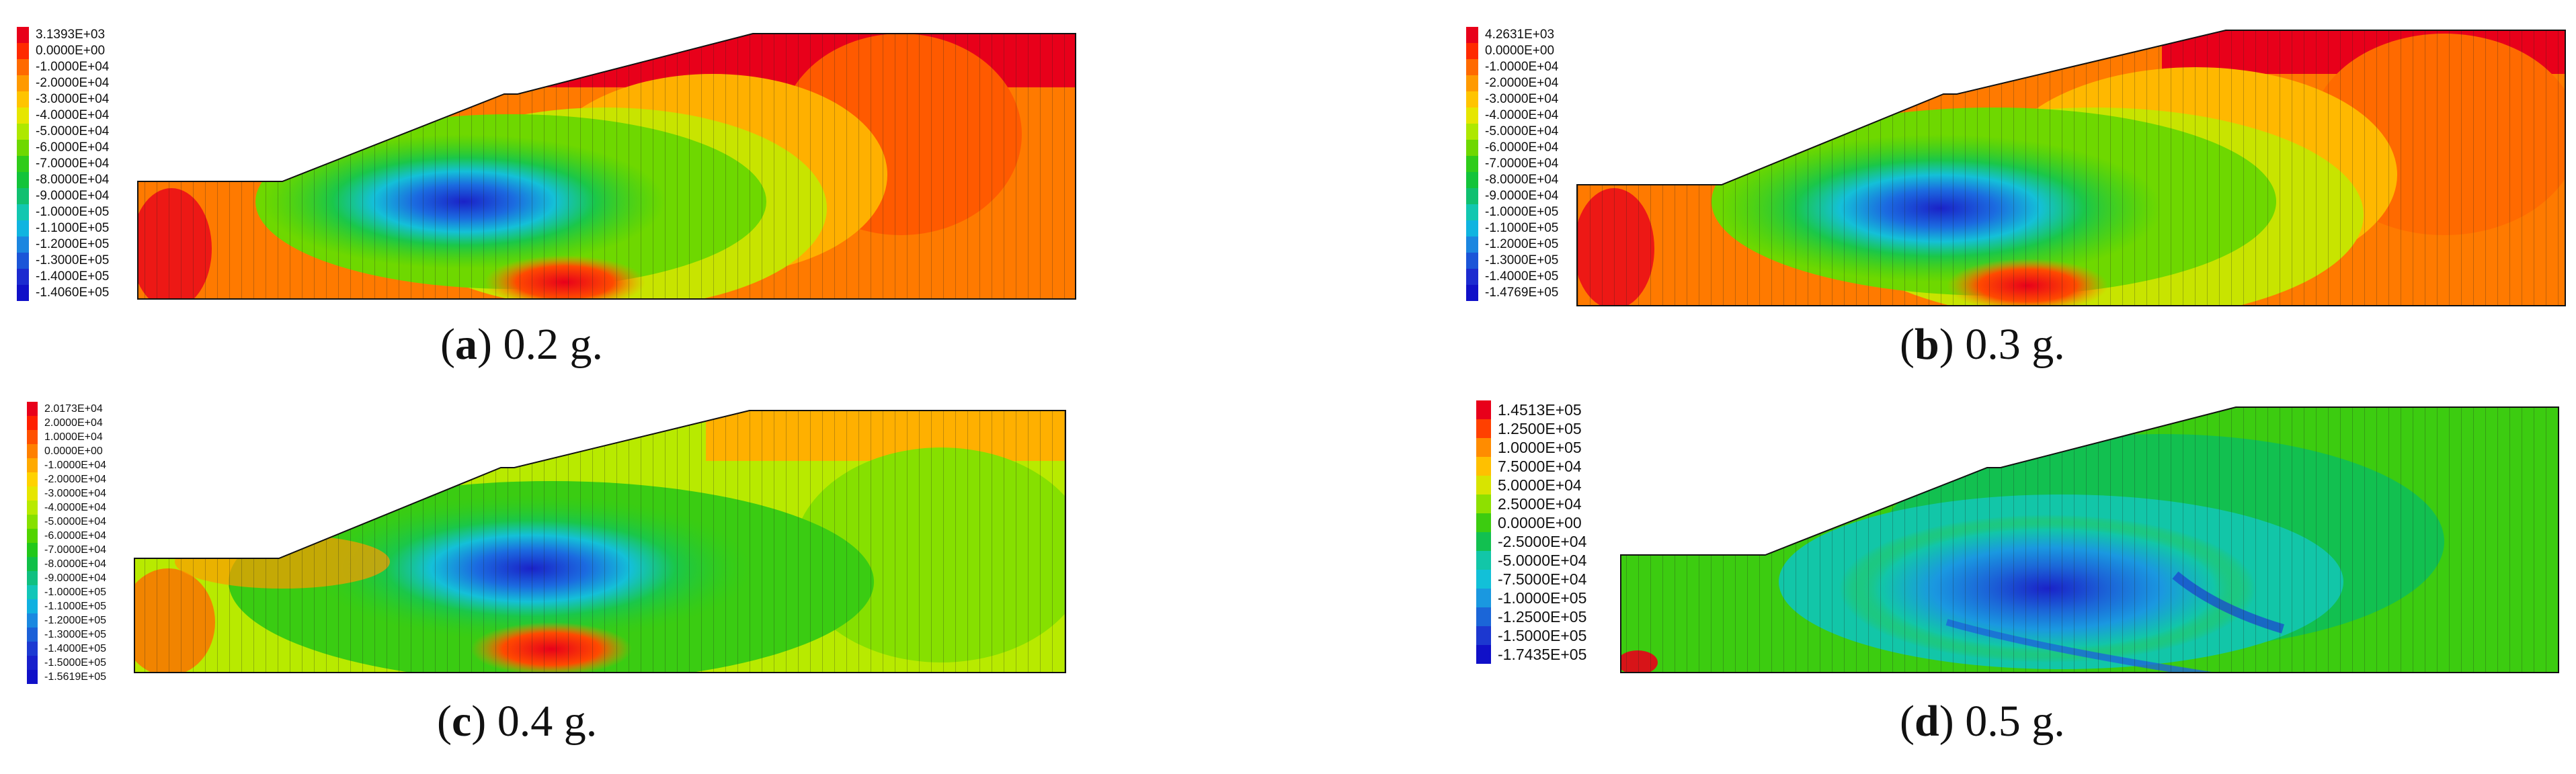  What do you see at coordinates (1540, 409) in the screenshot?
I see `legend-label: 1.4513E+05` at bounding box center [1540, 409].